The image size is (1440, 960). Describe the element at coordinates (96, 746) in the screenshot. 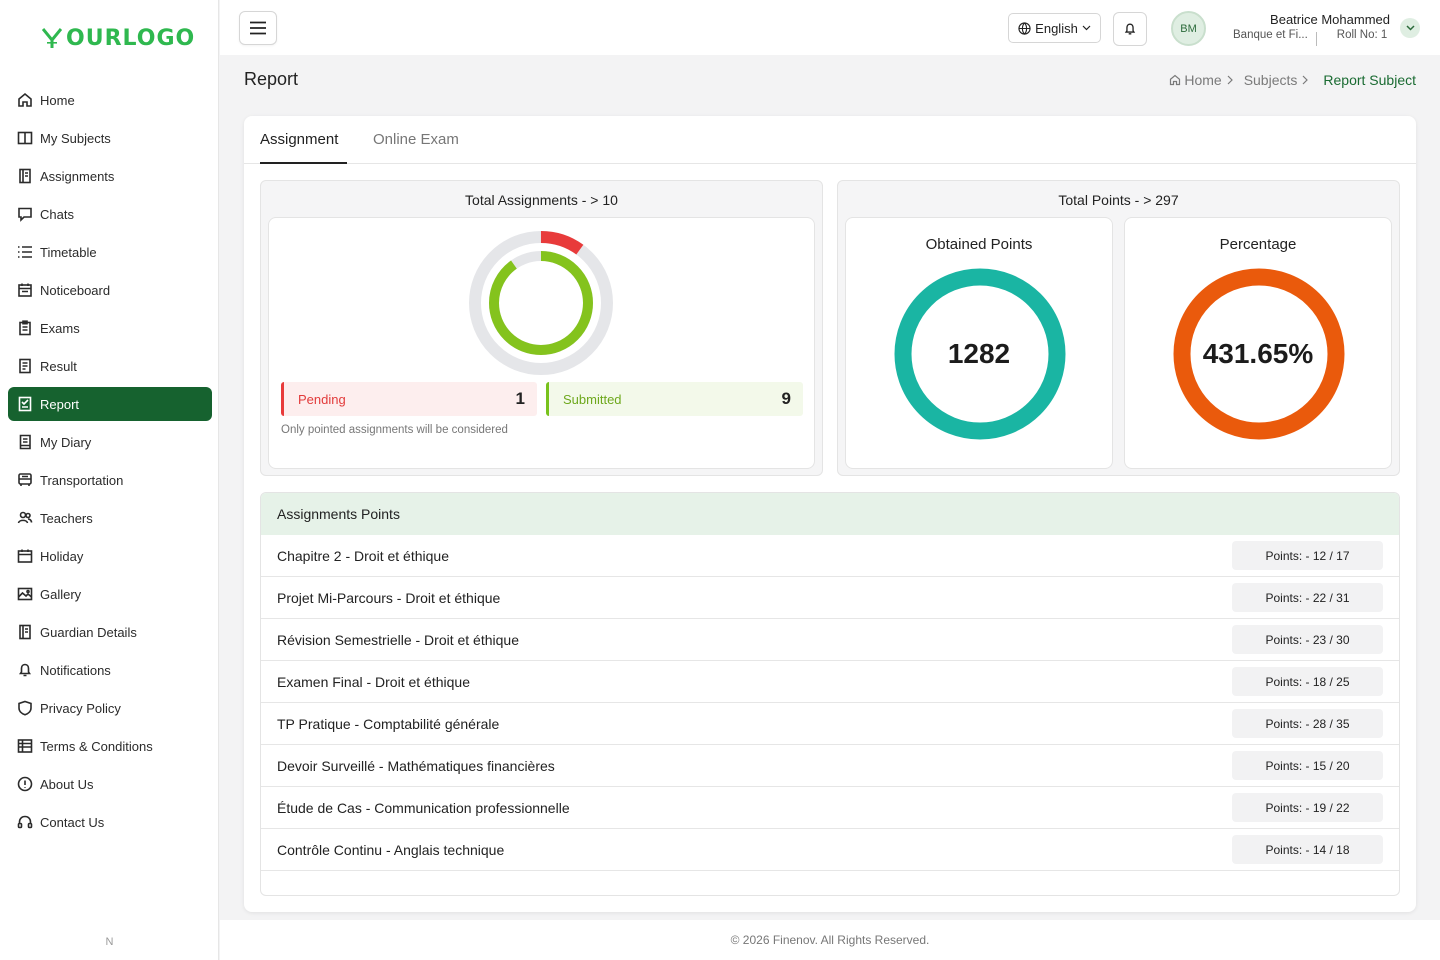

I see `sidebar-item-label: Terms & Conditions` at that location.